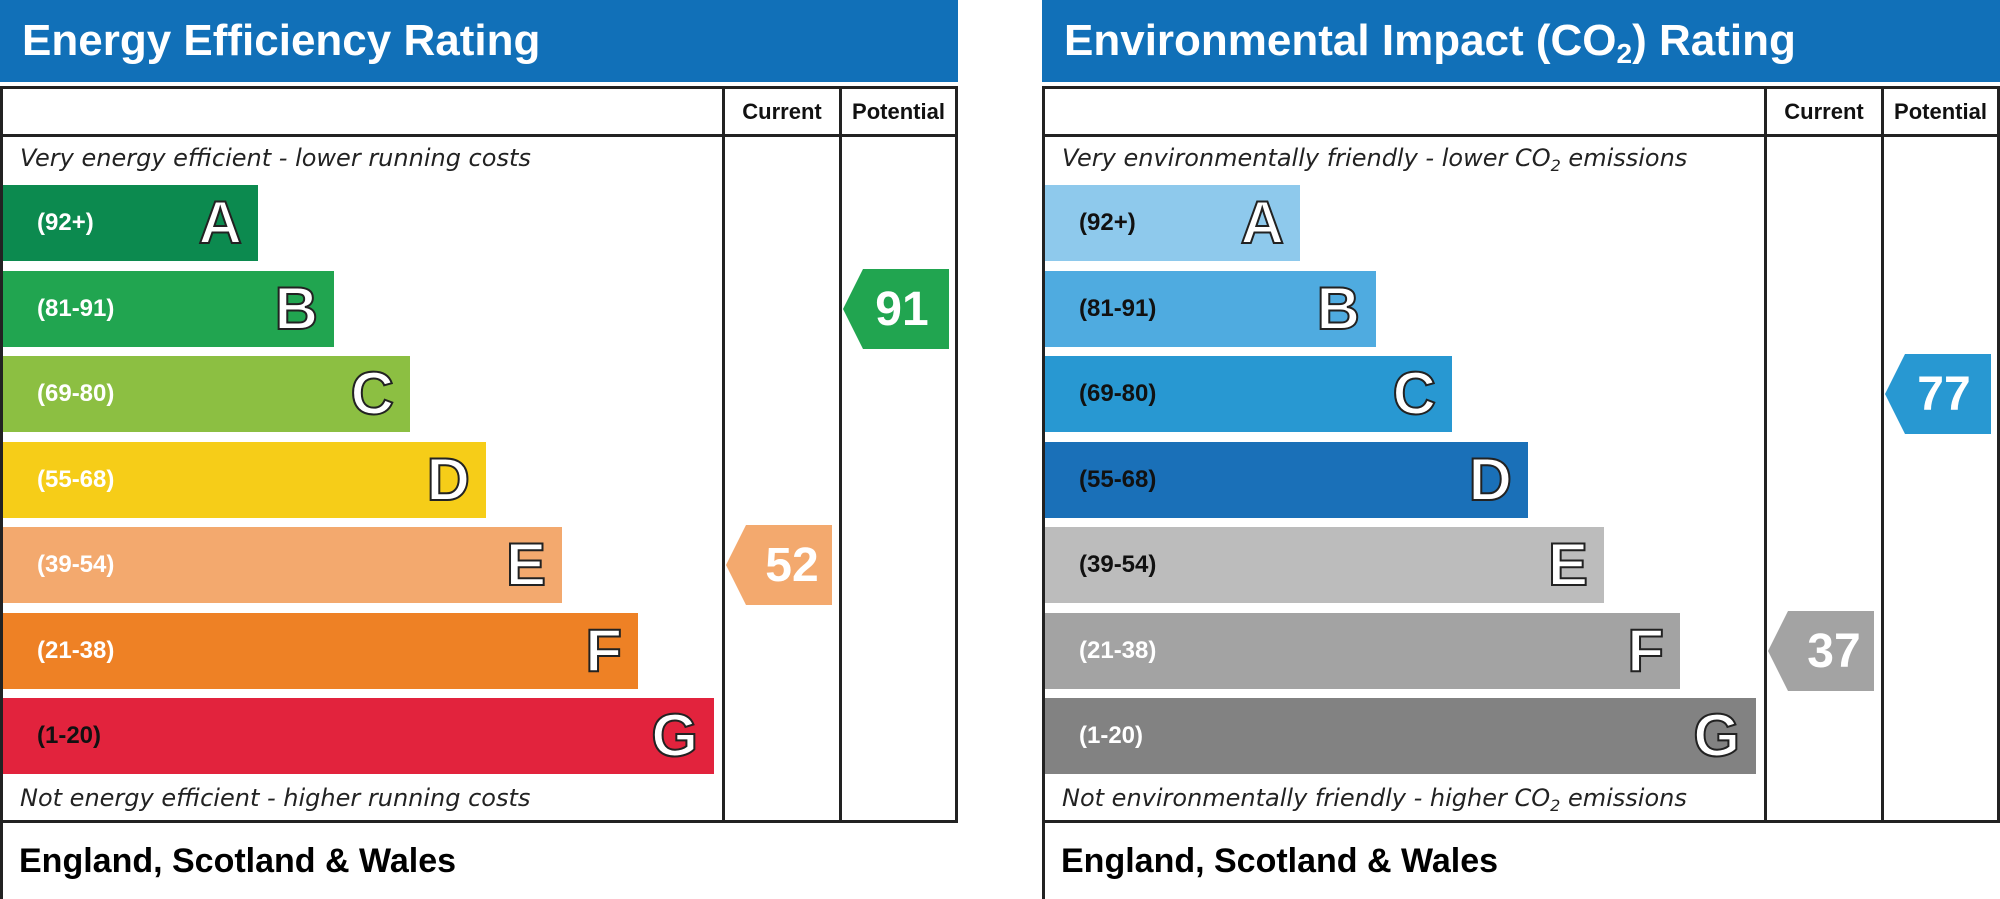  What do you see at coordinates (1833, 651) in the screenshot?
I see `current-rating-value: 37` at bounding box center [1833, 651].